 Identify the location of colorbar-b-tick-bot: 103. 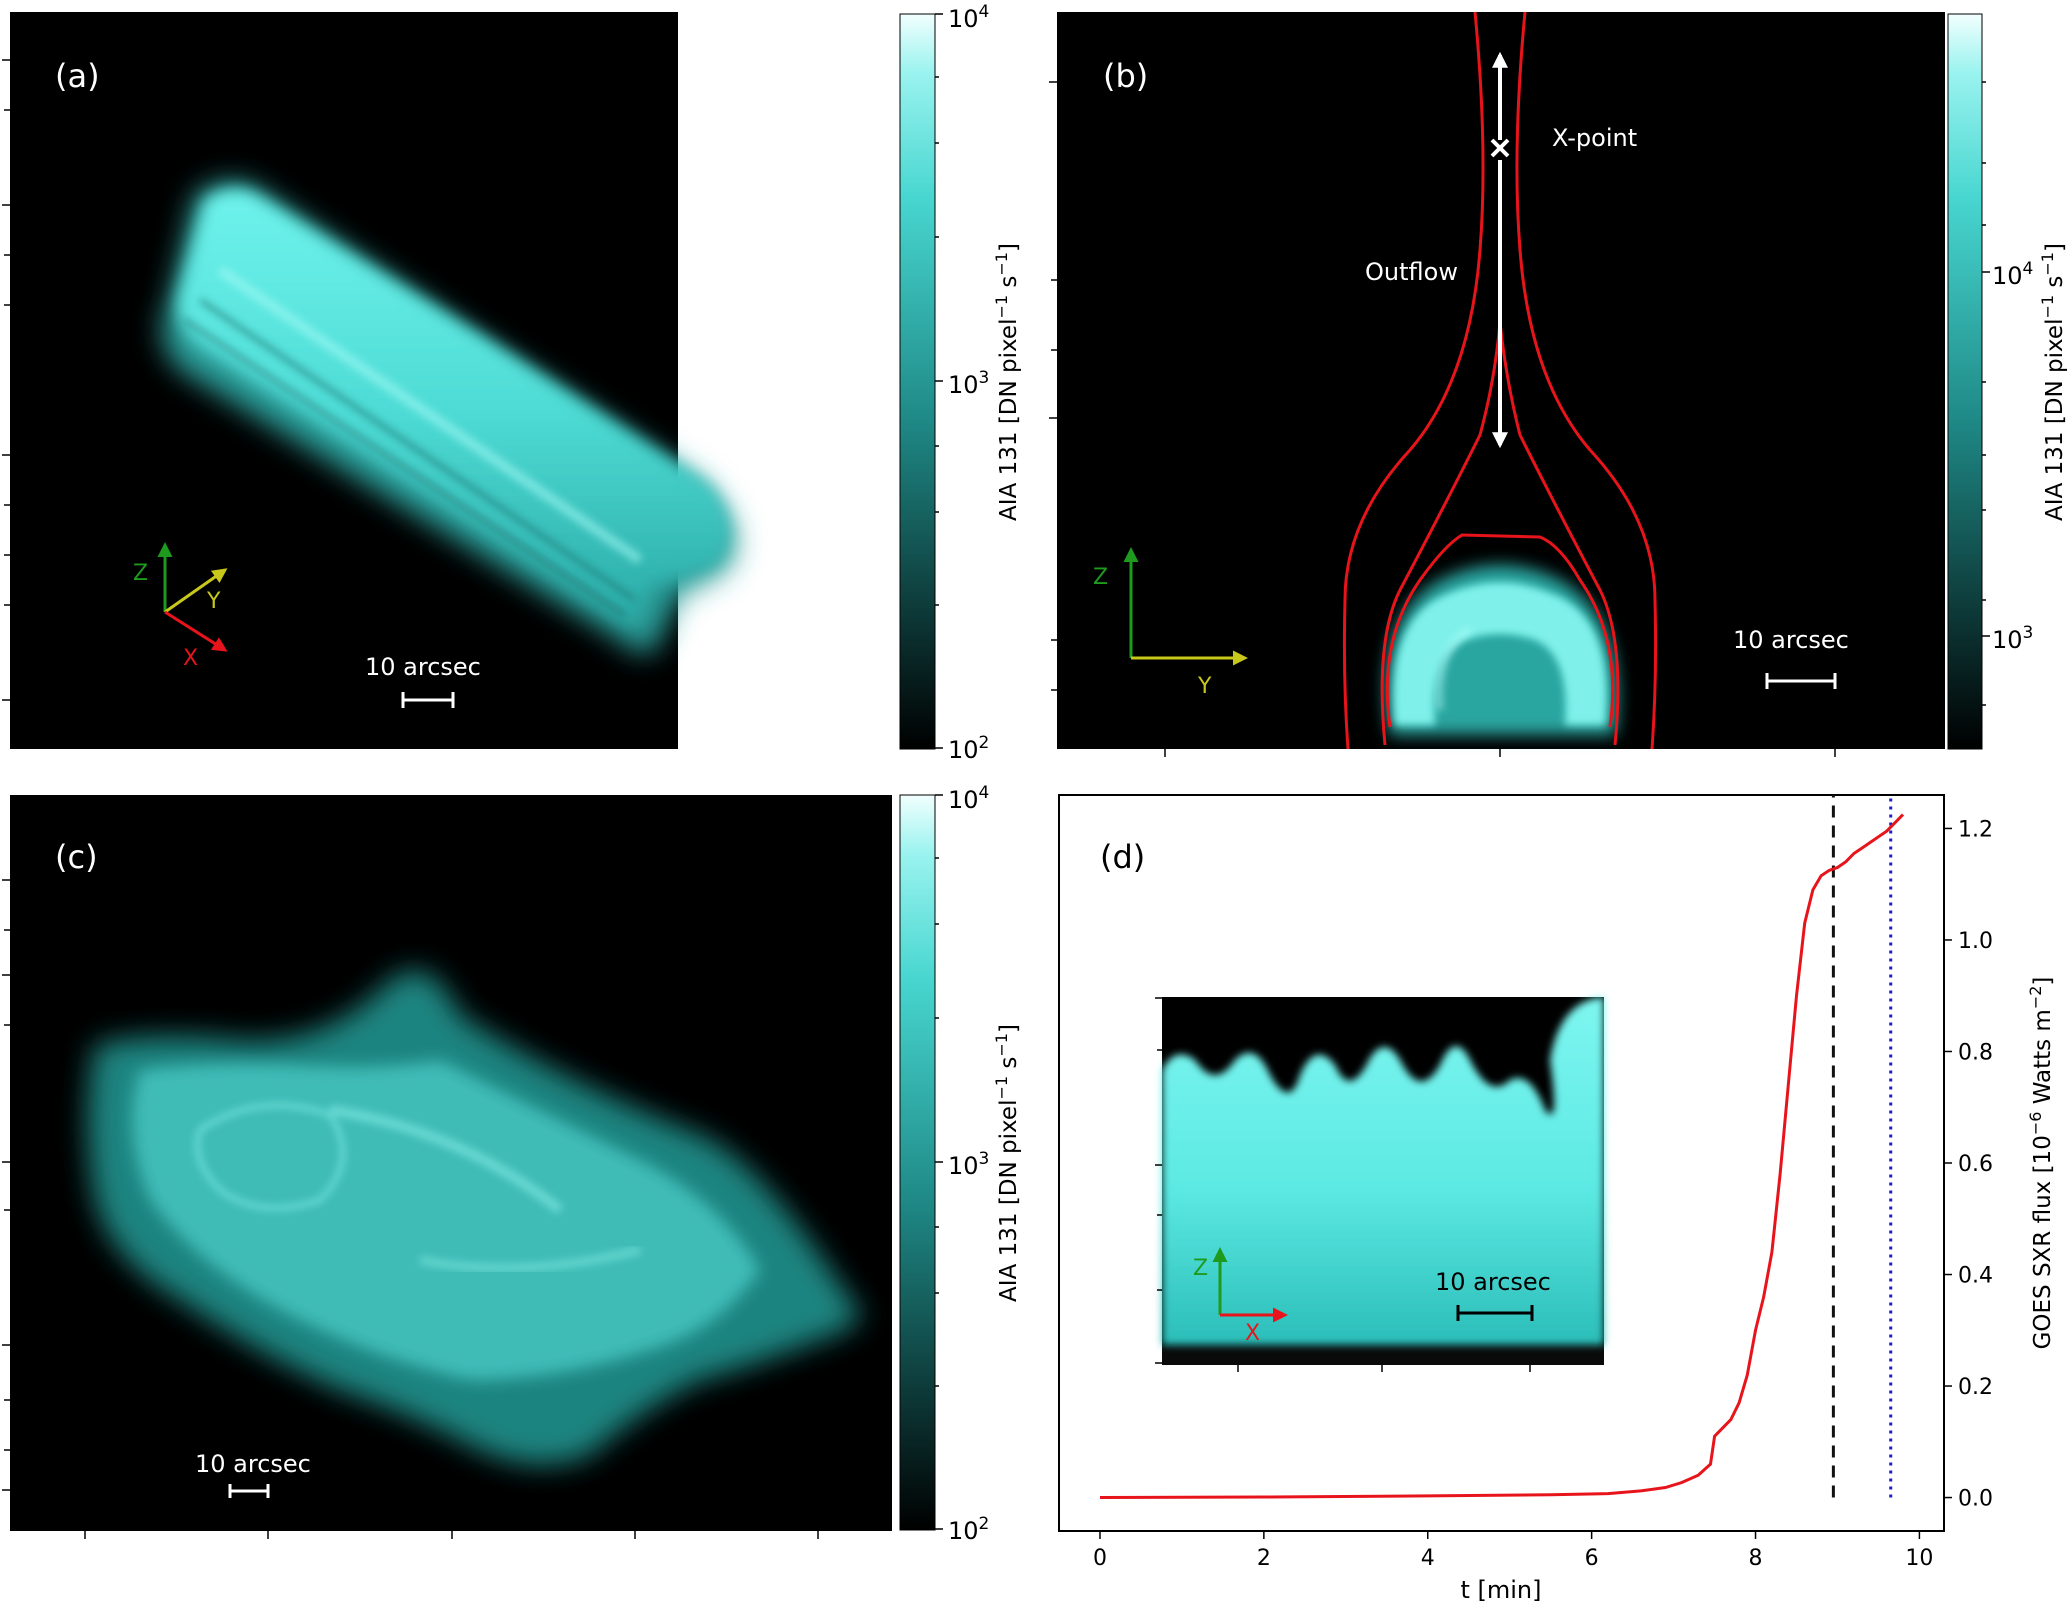
(2012, 638).